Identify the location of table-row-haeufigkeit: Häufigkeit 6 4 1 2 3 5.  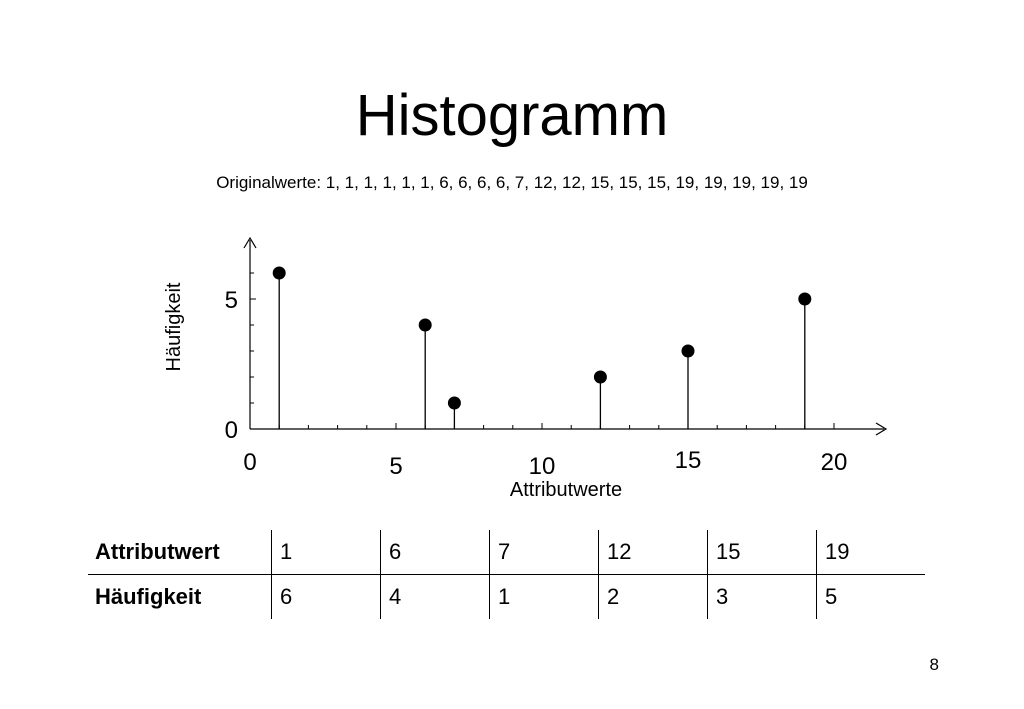
(506, 596).